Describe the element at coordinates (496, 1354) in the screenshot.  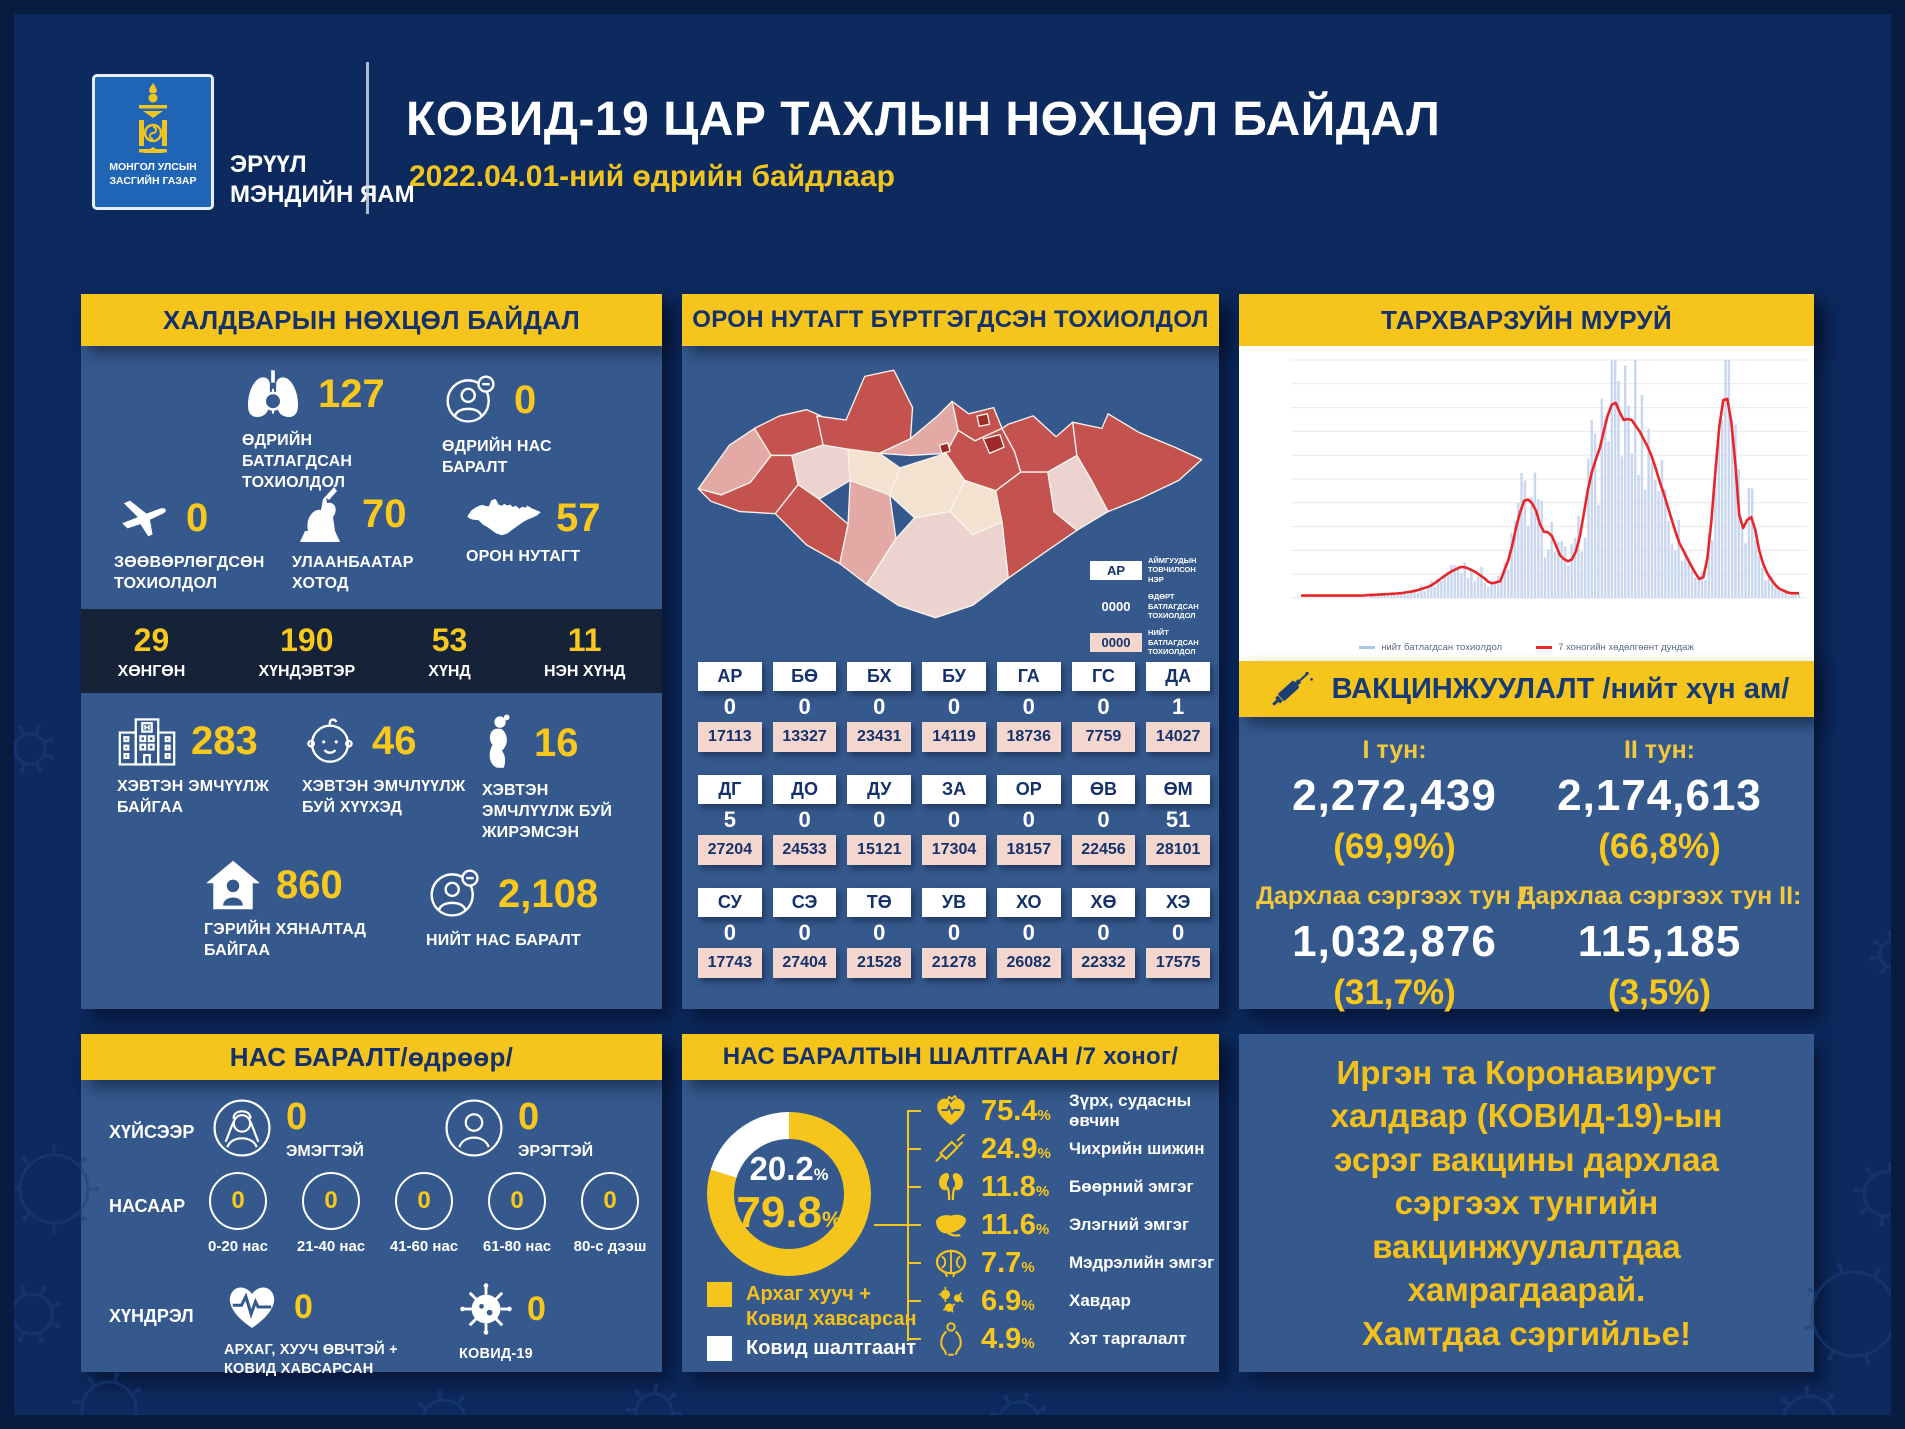
I see `covid-only-label: КОВИД-19` at that location.